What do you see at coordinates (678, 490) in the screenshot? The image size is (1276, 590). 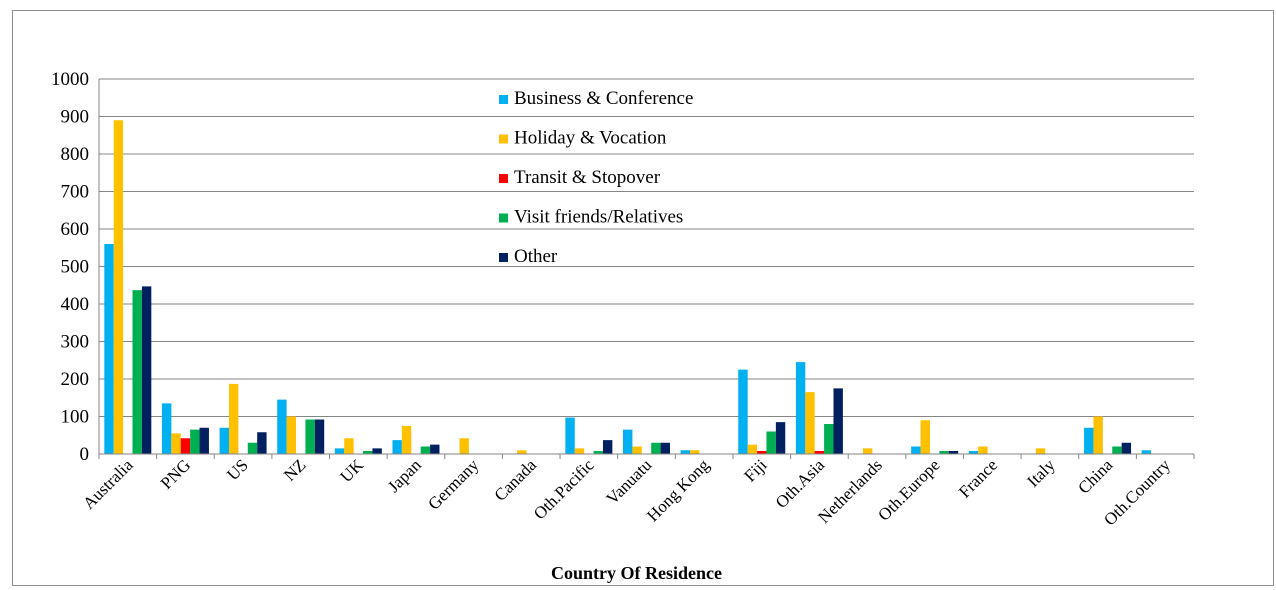 I see `x-category-label: Hong Kong` at bounding box center [678, 490].